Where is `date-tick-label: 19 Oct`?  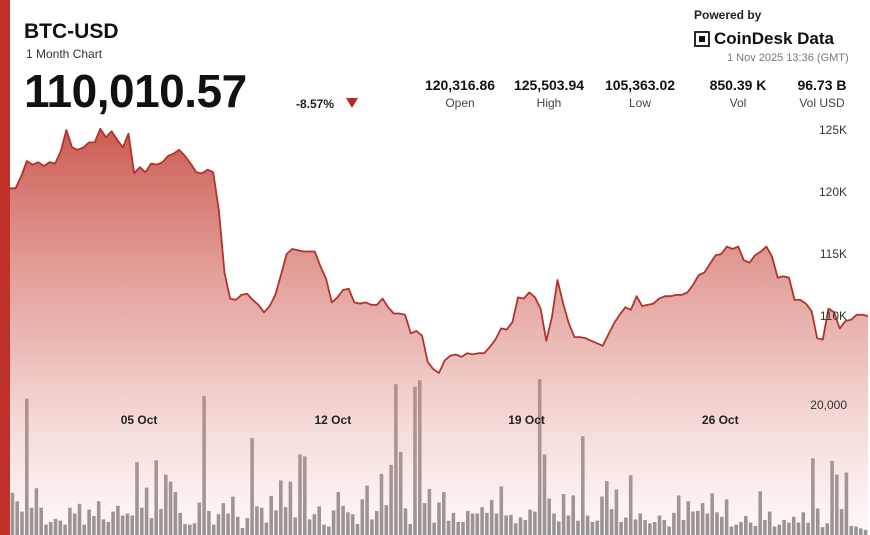 date-tick-label: 19 Oct is located at coordinates (526, 420).